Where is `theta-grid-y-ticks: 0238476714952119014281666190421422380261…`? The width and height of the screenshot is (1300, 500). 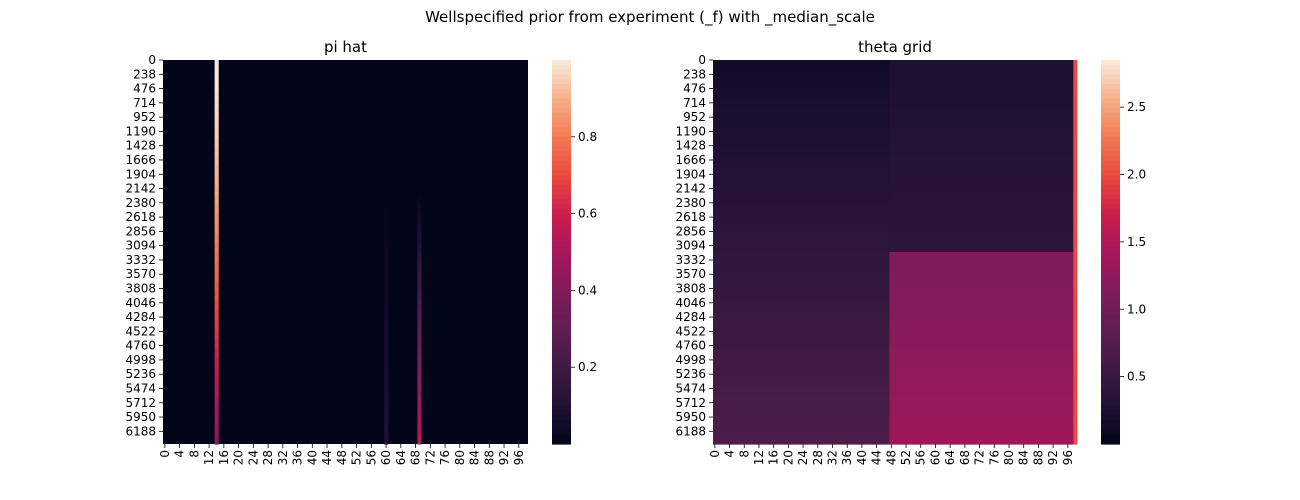 theta-grid-y-ticks: 0238476714952119014281666190421422380261… is located at coordinates (694, 245).